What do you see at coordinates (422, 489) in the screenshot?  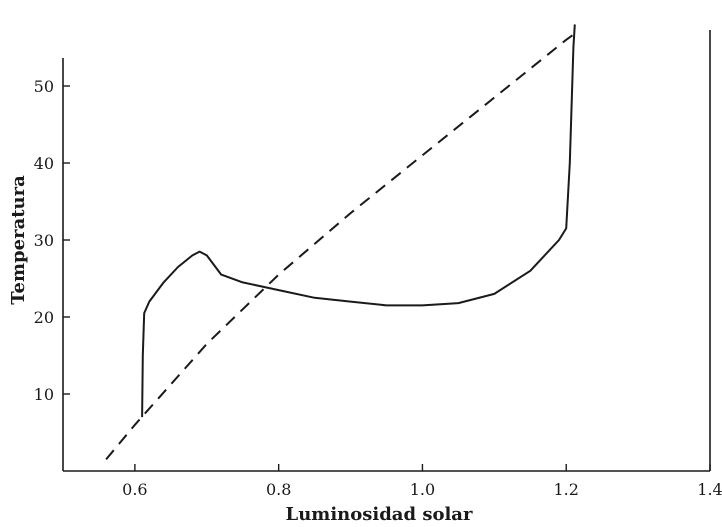 I see `x-tick-label: 1.0` at bounding box center [422, 489].